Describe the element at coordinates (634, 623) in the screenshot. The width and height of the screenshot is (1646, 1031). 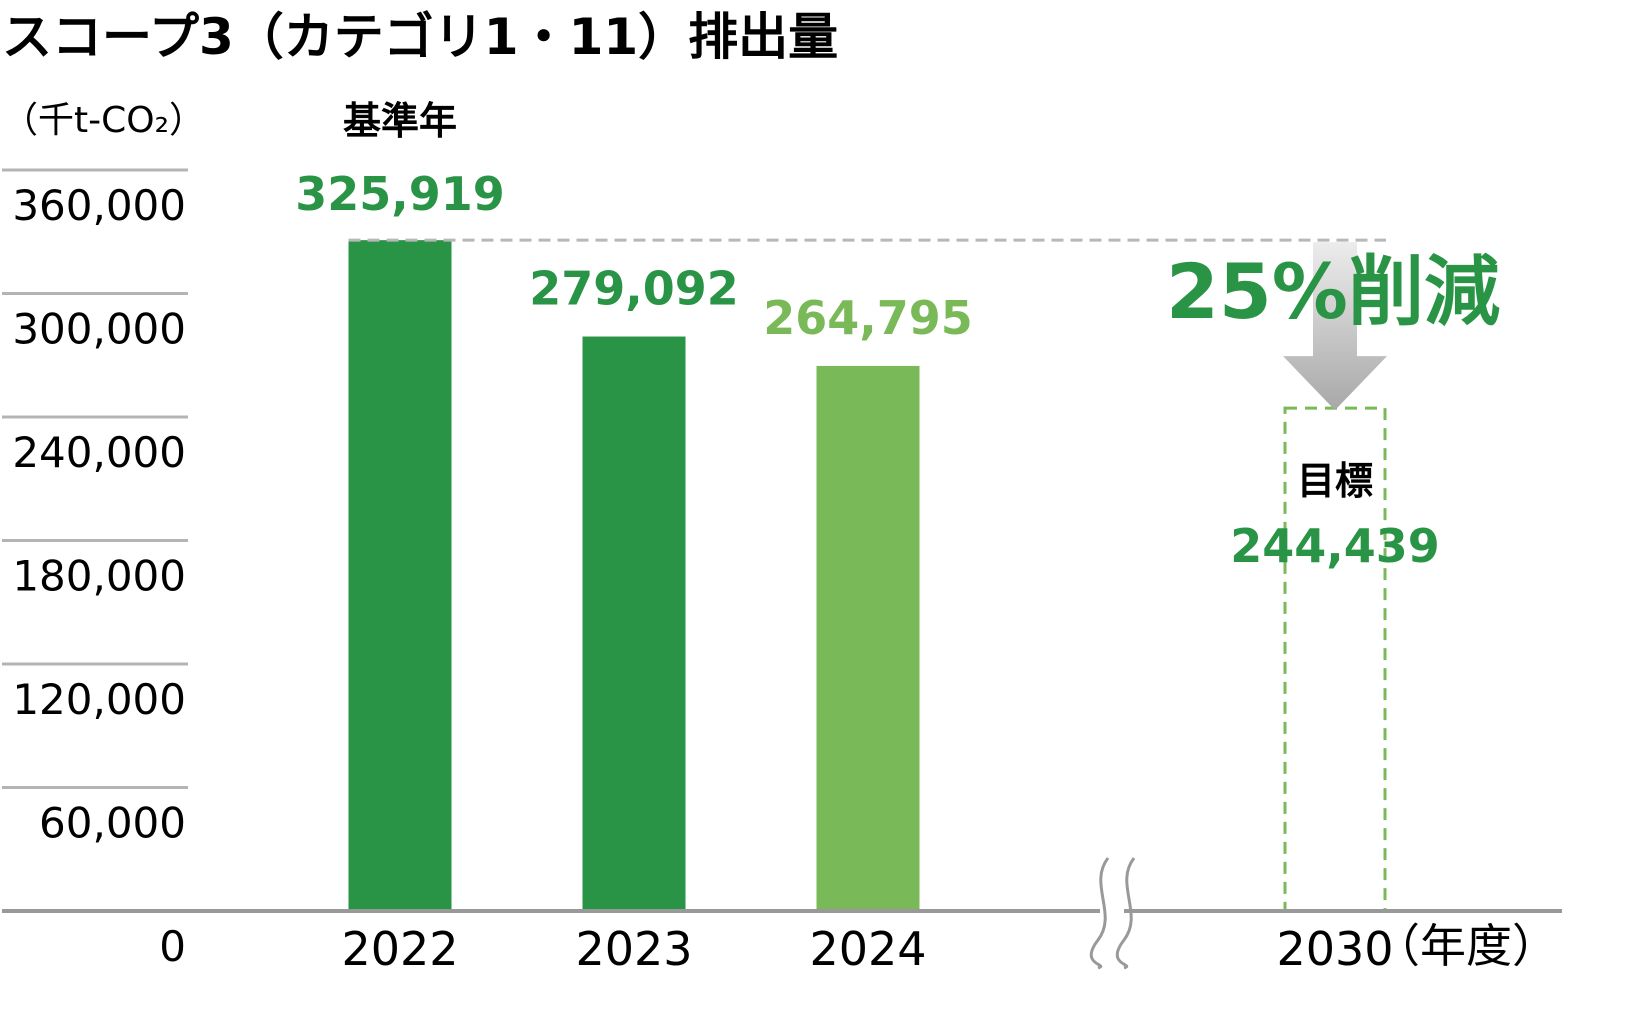
I see `bar-2023` at that location.